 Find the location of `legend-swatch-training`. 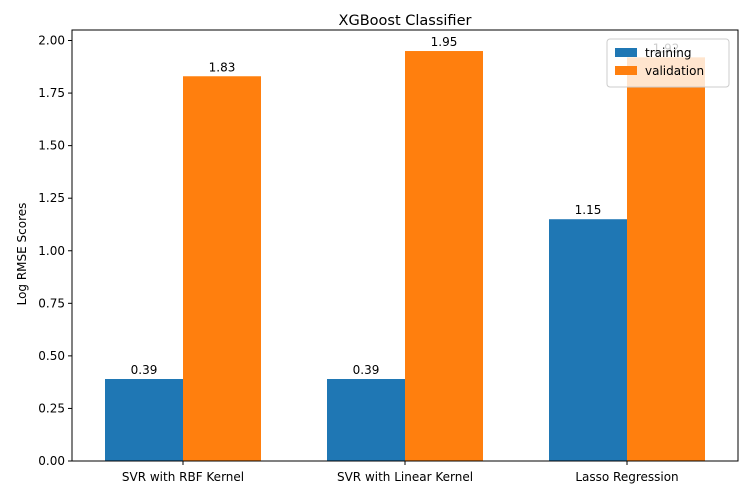

legend-swatch-training is located at coordinates (626, 52).